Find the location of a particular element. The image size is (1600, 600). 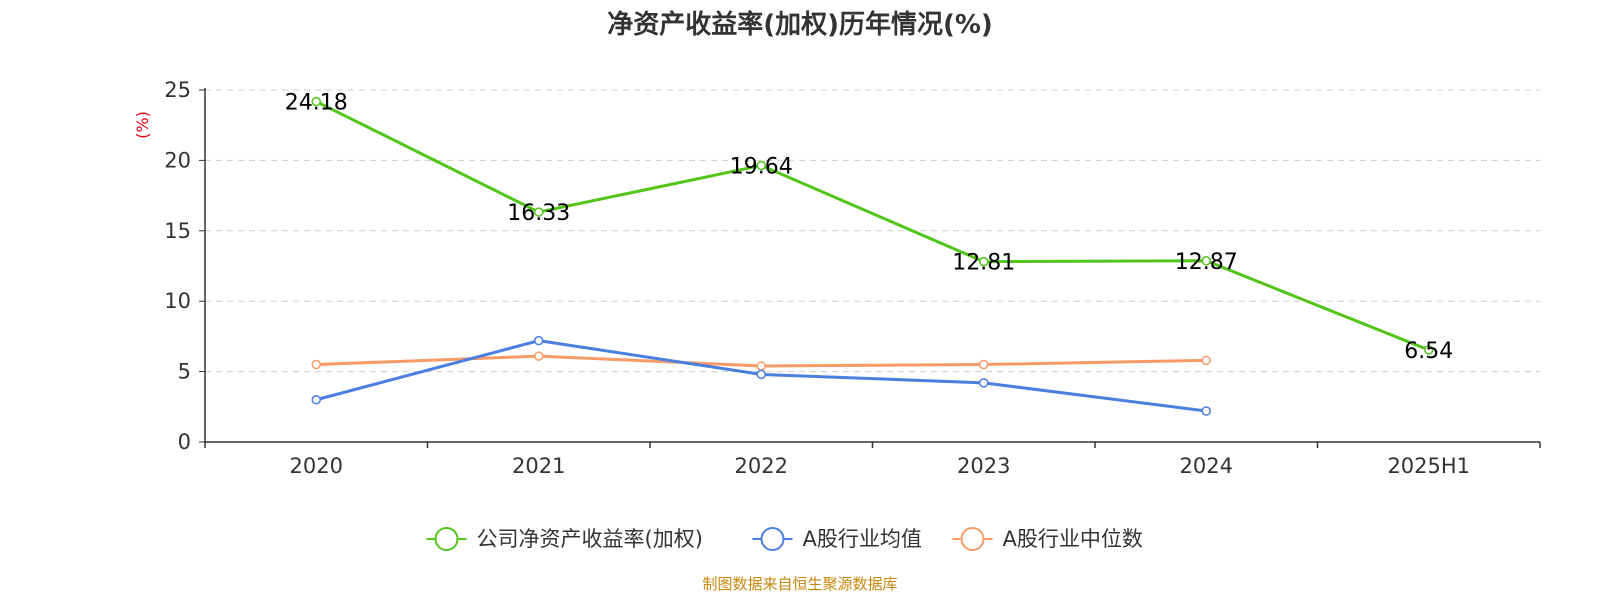

x-tick-label: 2022 is located at coordinates (761, 466).